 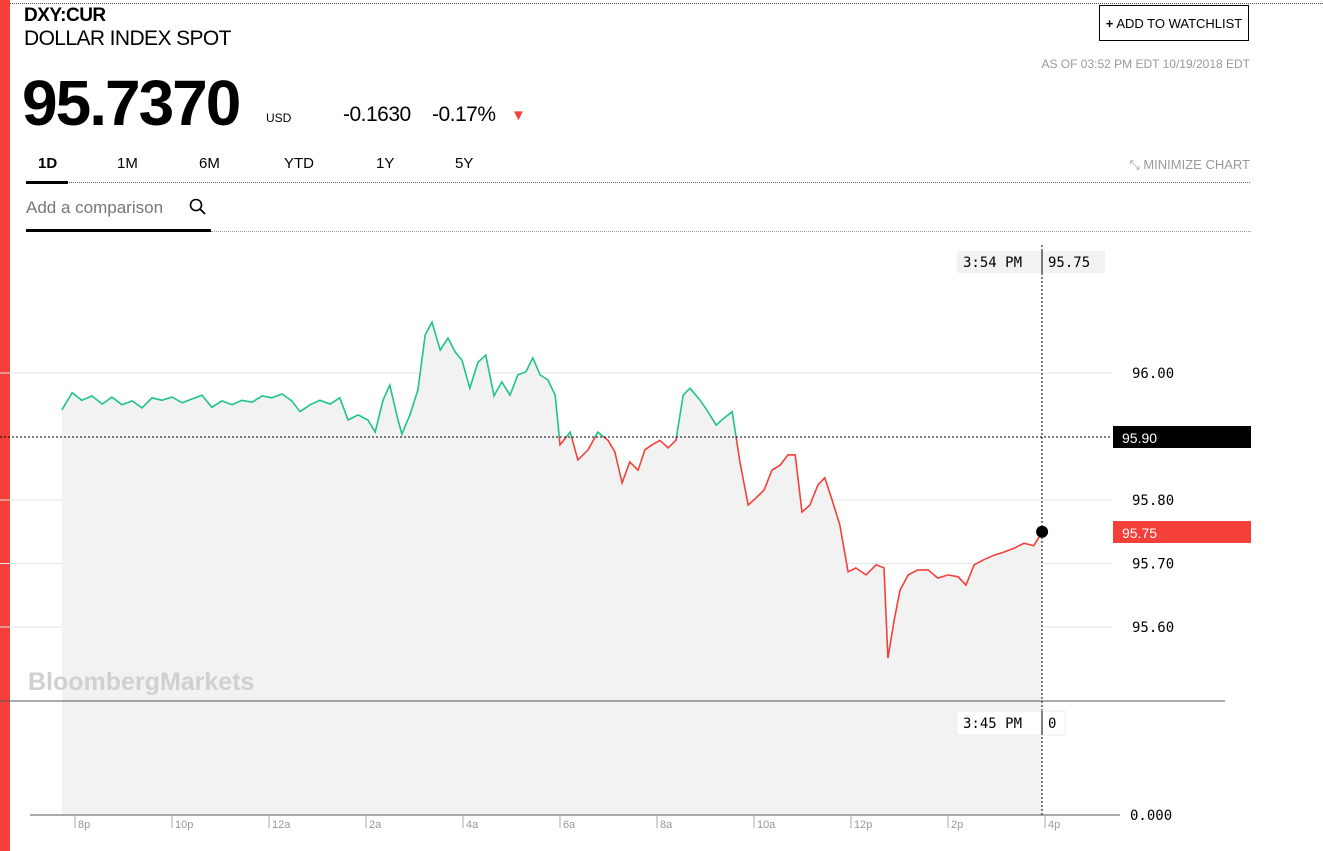 I want to click on x-tick-label: 12p, so click(x=863, y=825).